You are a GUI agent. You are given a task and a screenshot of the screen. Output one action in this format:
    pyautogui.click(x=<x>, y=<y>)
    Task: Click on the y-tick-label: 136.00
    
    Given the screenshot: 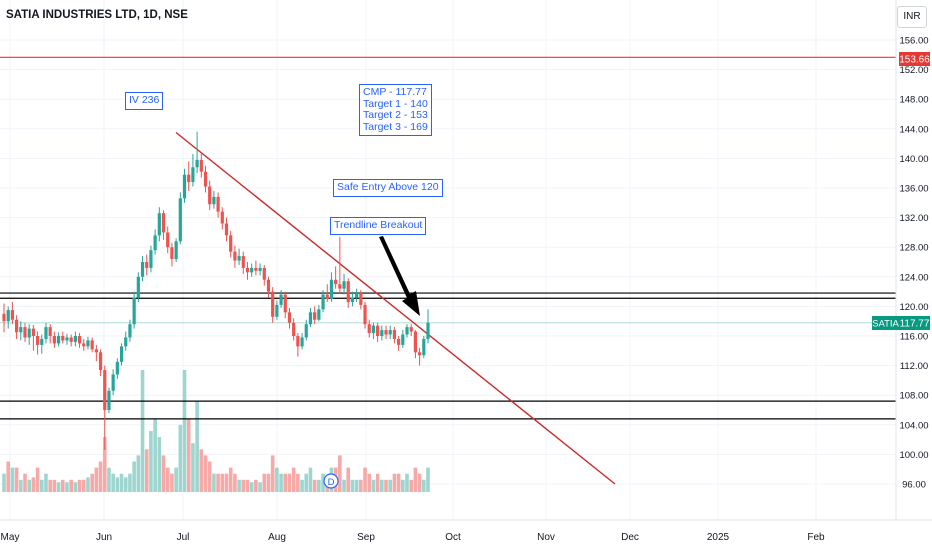 What is the action you would take?
    pyautogui.click(x=913, y=189)
    